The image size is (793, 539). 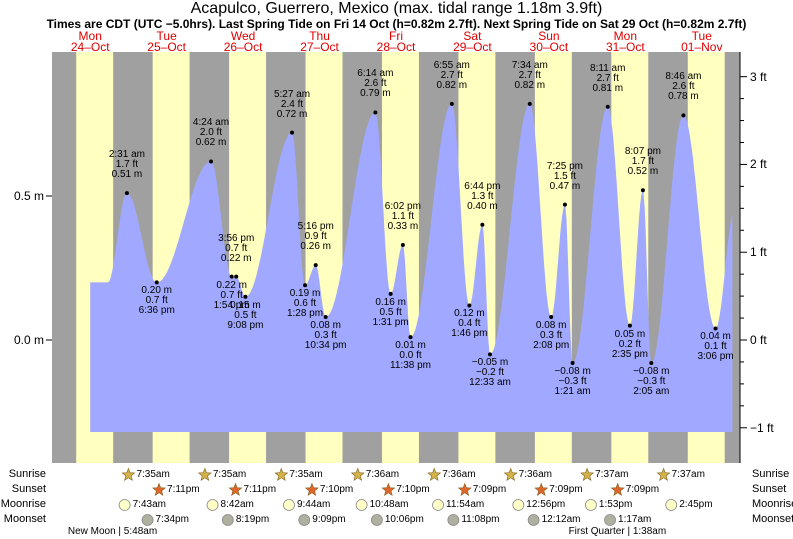 What do you see at coordinates (24, 519) in the screenshot?
I see `row-label-left-moonset: Moonset` at bounding box center [24, 519].